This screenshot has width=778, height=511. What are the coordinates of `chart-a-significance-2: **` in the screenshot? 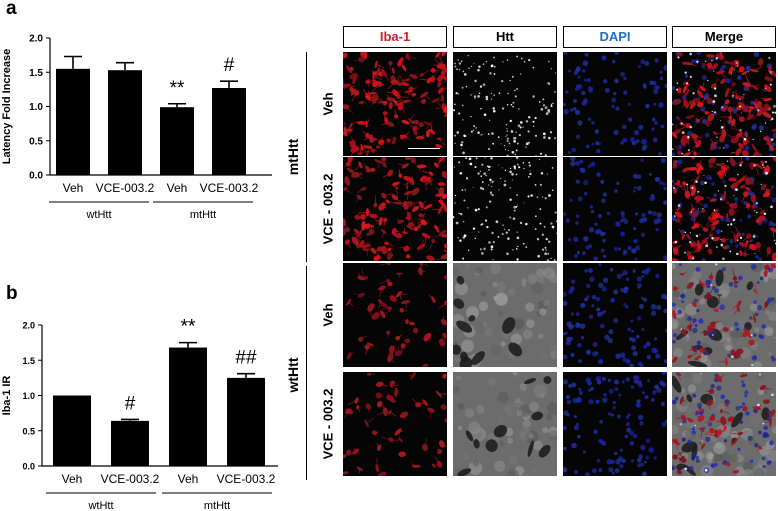 It's located at (177, 88).